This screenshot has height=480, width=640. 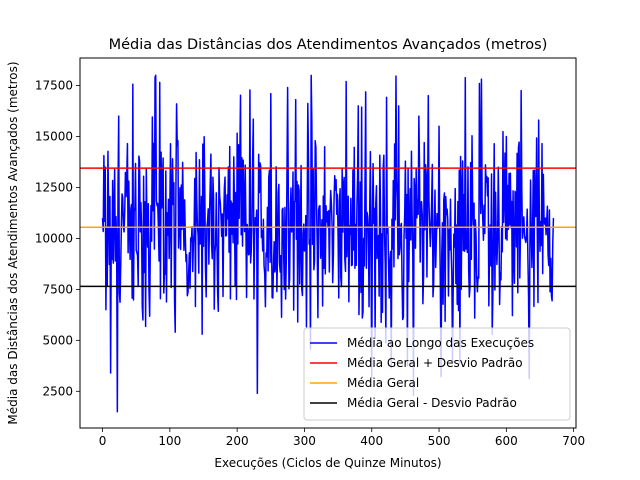 I want to click on y-axis-ticks: 2500 5000 7500 10000 12500 15000 17500, so click(x=57, y=238).